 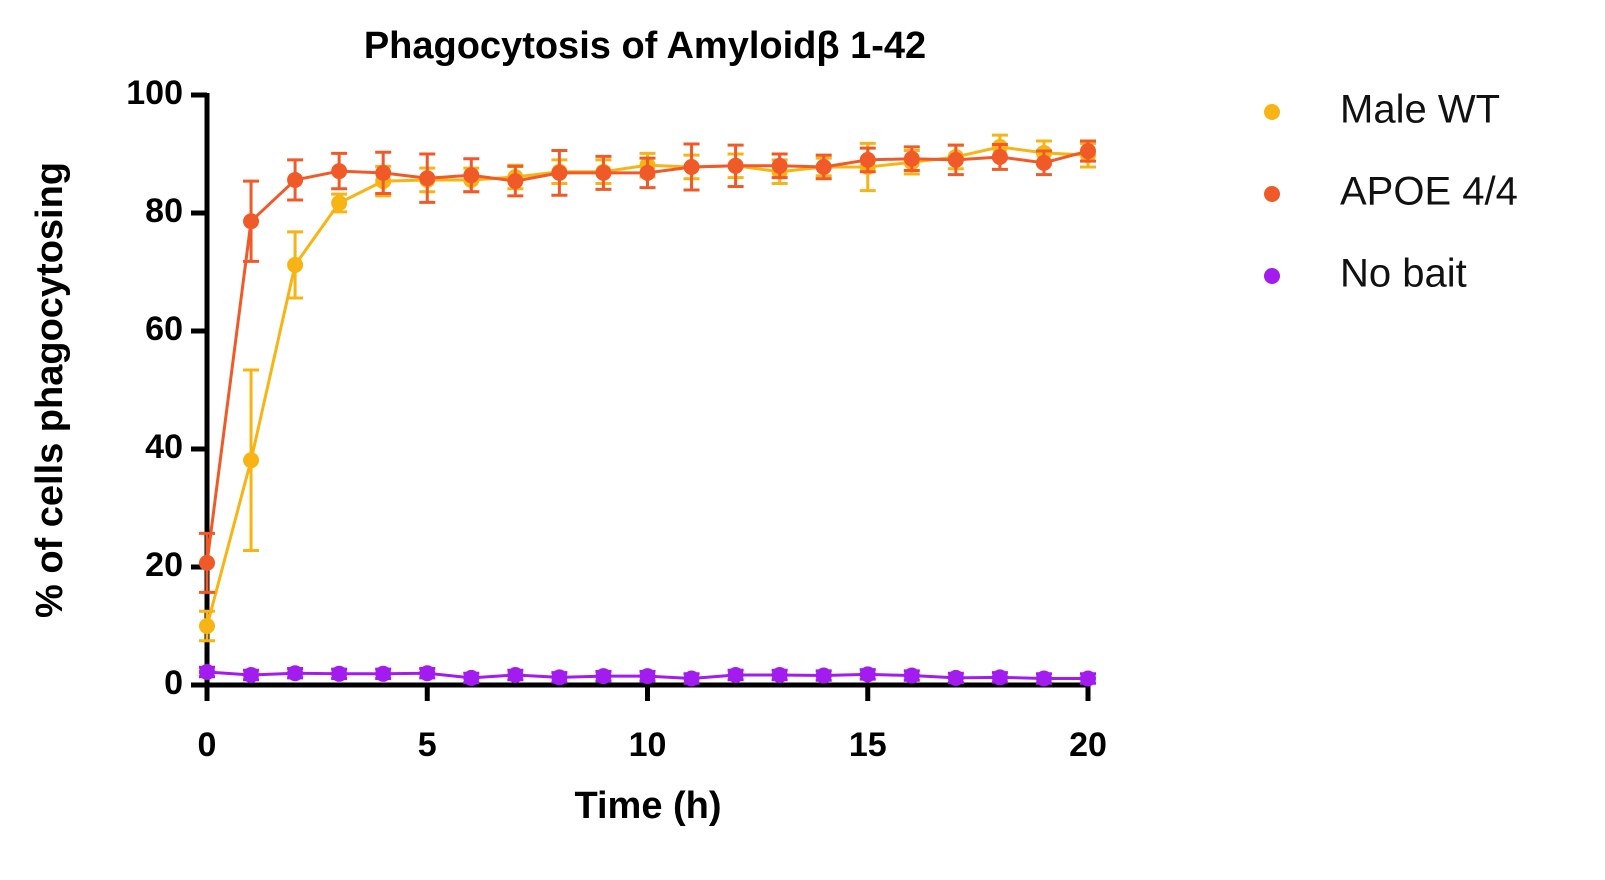 What do you see at coordinates (207, 745) in the screenshot?
I see `x-tick-label: 0` at bounding box center [207, 745].